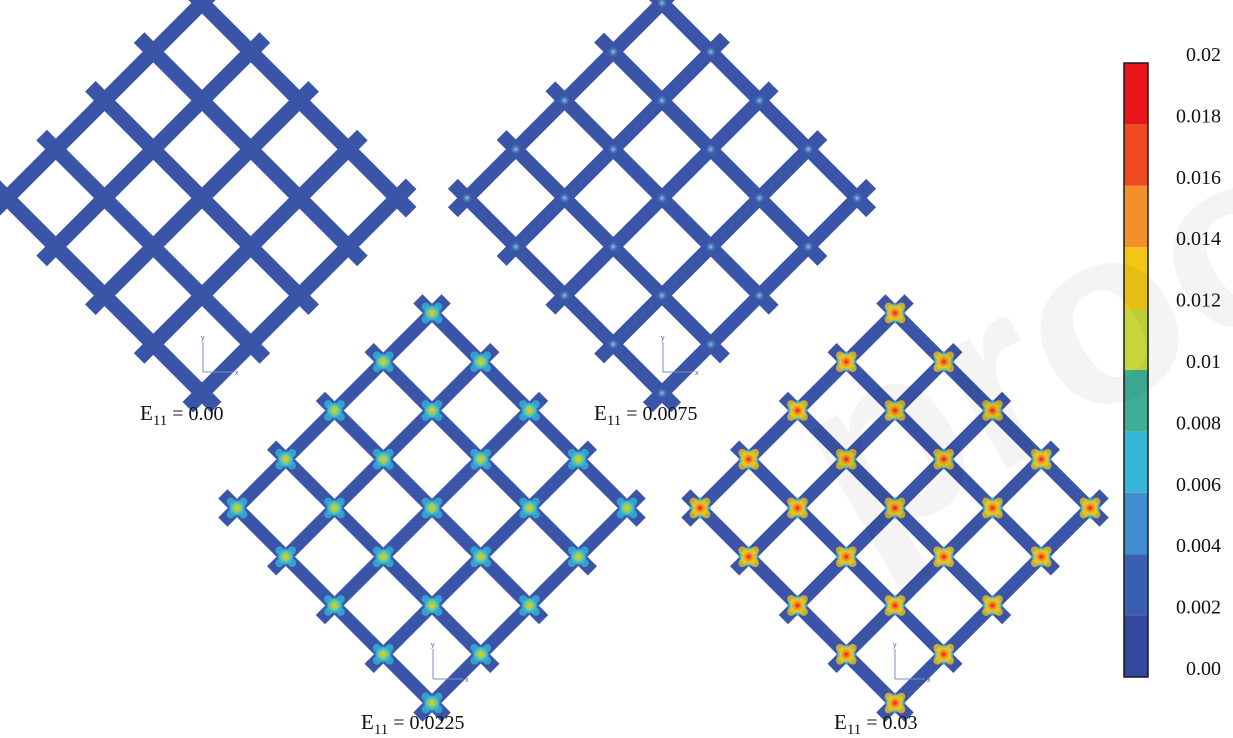 This screenshot has width=1233, height=738. What do you see at coordinates (1198, 301) in the screenshot?
I see `colorbar-tick-label: 0.012` at bounding box center [1198, 301].